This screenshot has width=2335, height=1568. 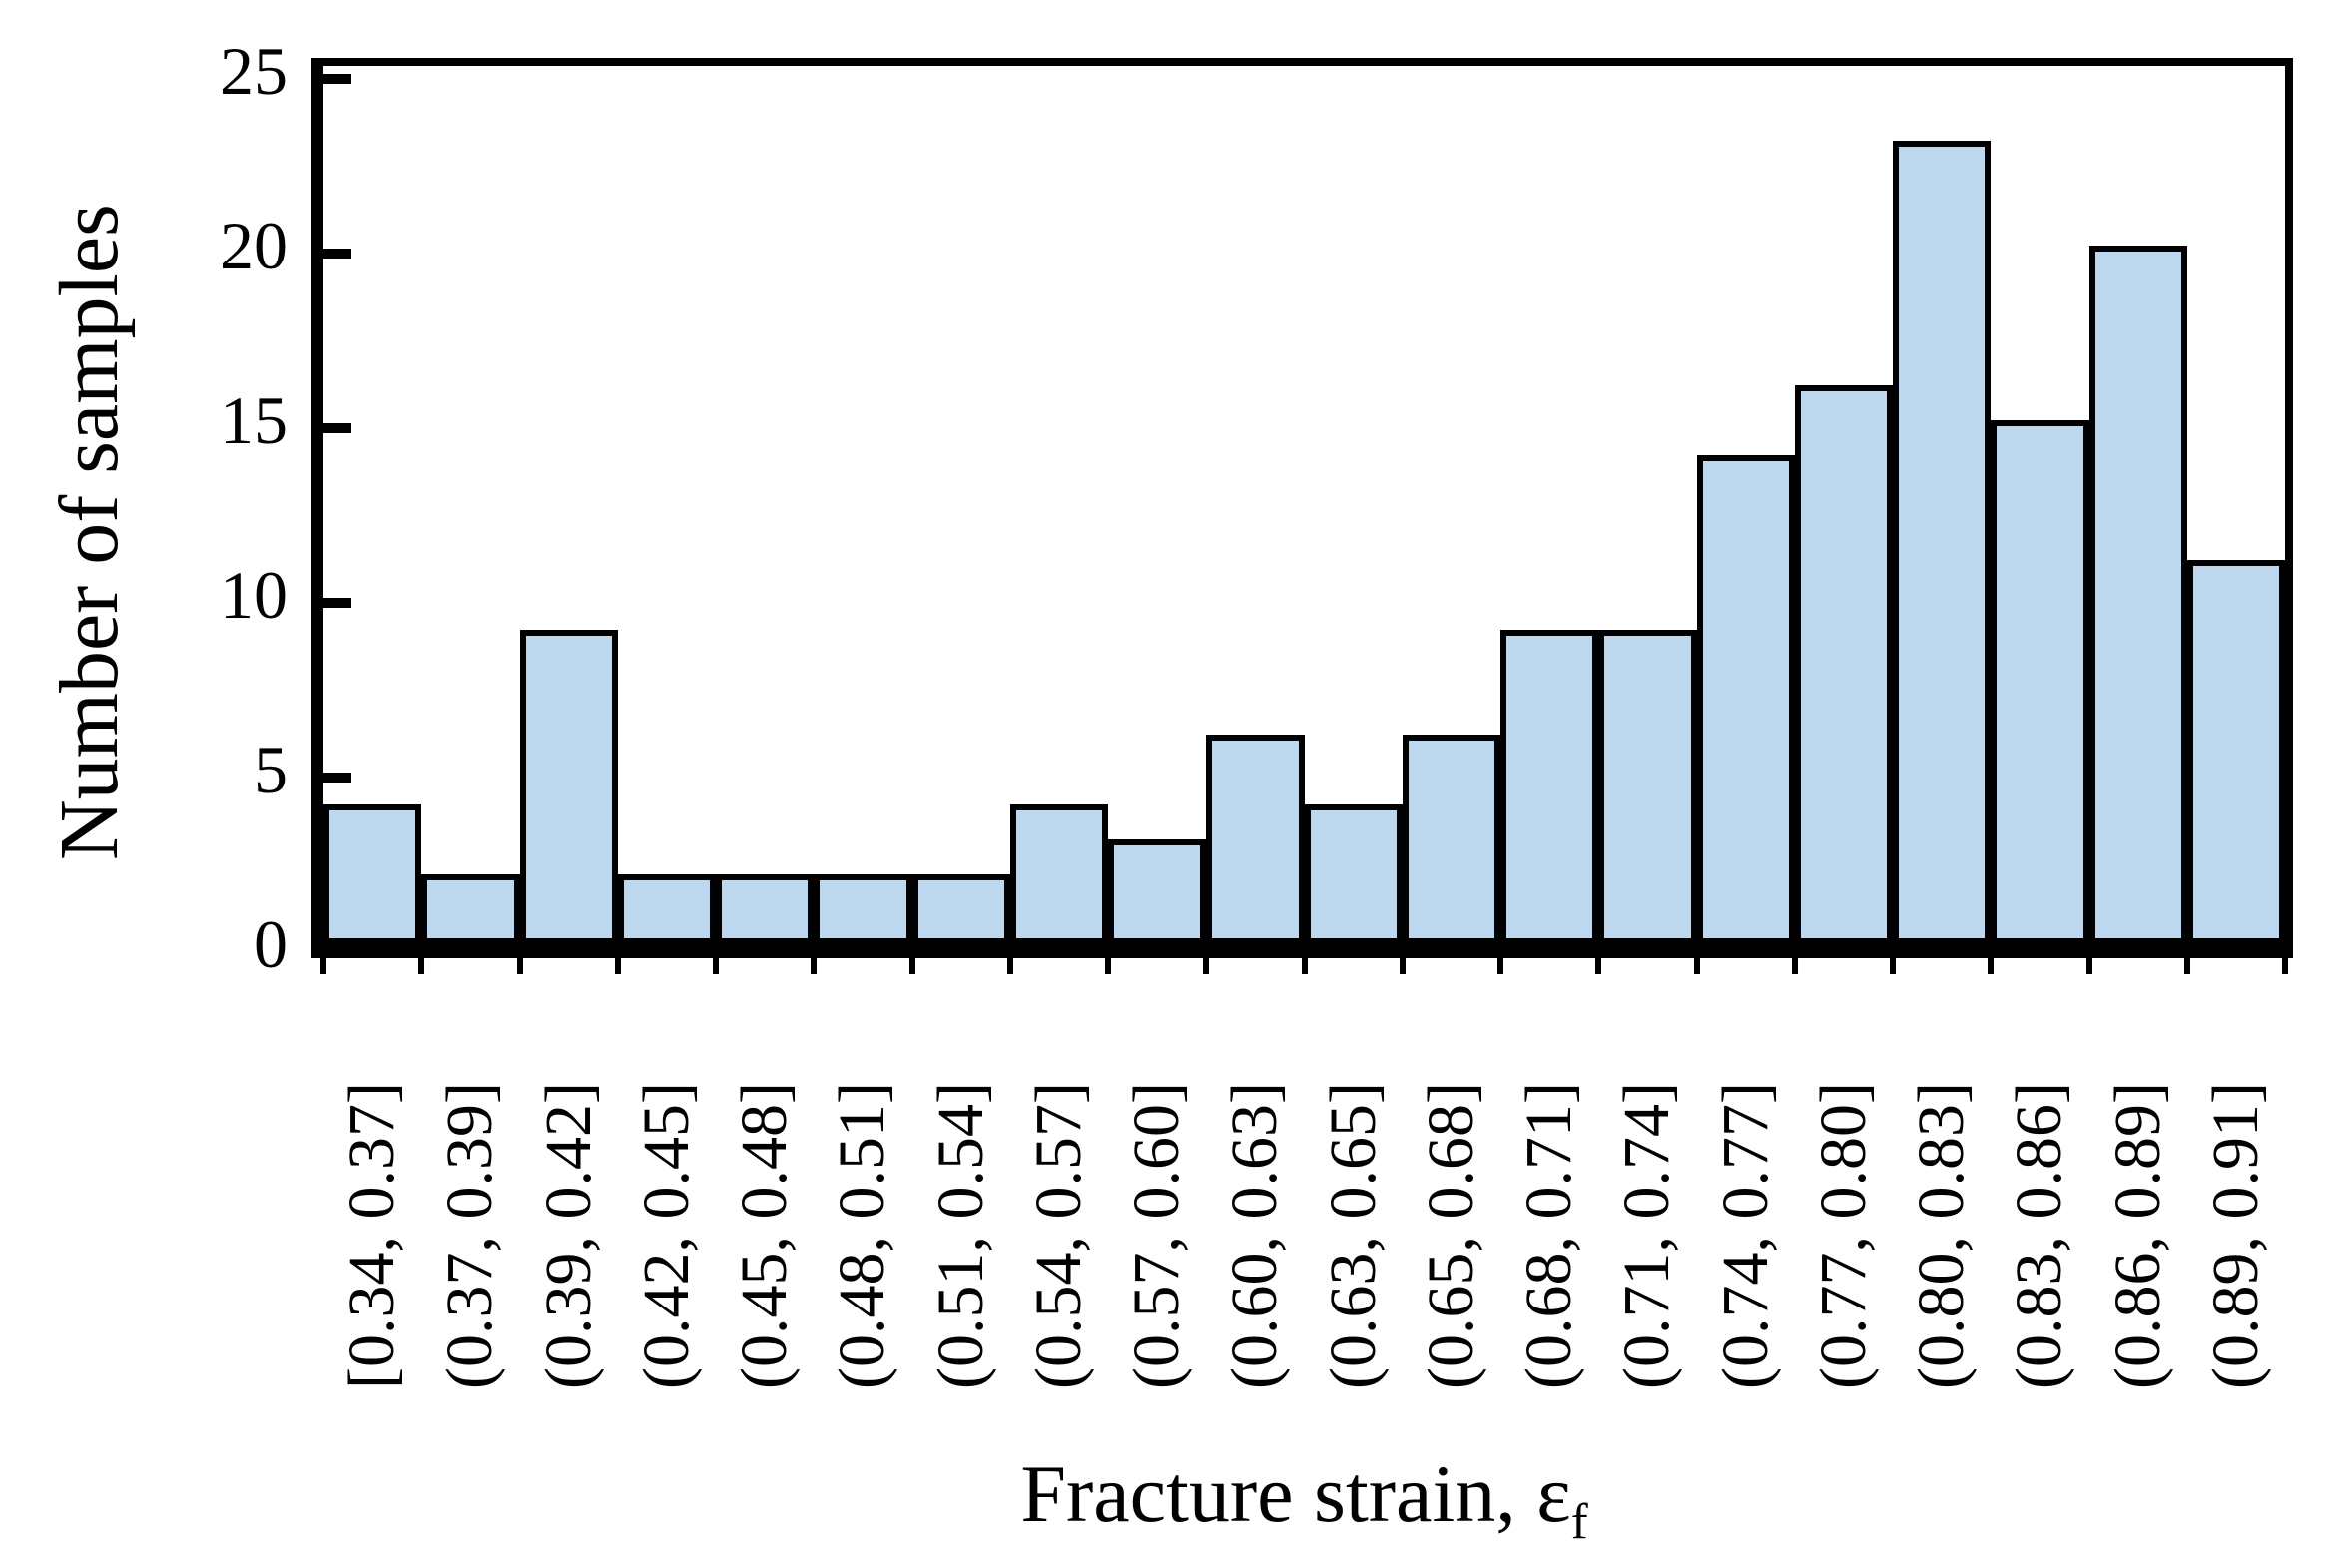 What do you see at coordinates (254, 595) in the screenshot?
I see `y-tick-label: 10` at bounding box center [254, 595].